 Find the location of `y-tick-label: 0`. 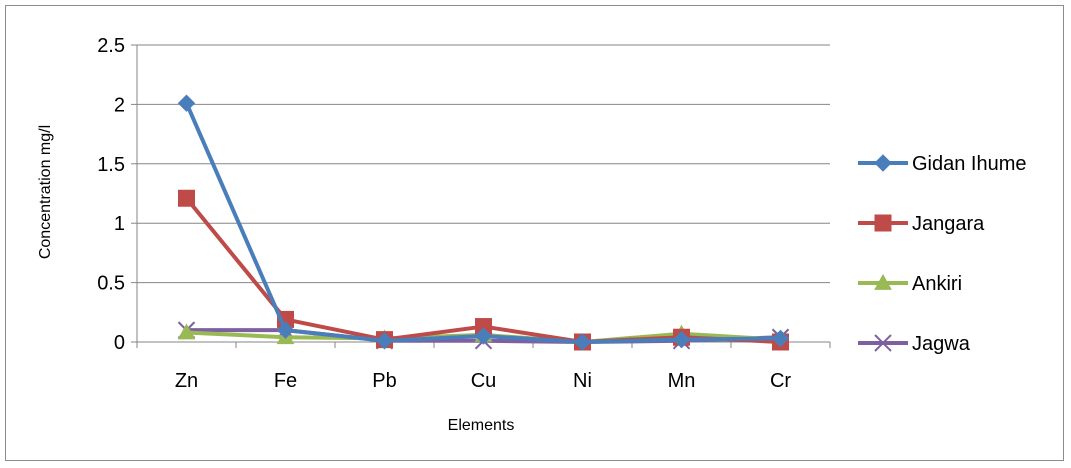

y-tick-label: 0 is located at coordinates (119, 343).